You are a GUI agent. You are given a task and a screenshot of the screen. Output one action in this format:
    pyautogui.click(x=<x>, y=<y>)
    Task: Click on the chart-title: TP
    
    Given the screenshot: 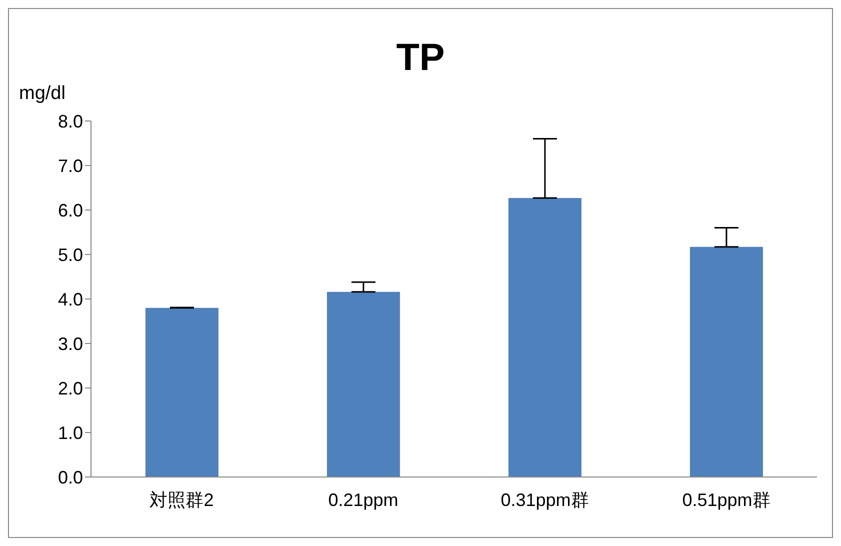 What is the action you would take?
    pyautogui.click(x=420, y=58)
    